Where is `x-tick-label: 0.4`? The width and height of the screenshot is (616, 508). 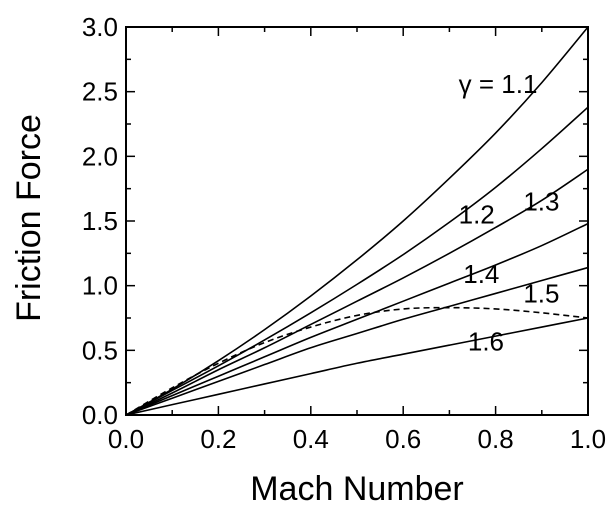
x-tick-label: 0.4 is located at coordinates (311, 439).